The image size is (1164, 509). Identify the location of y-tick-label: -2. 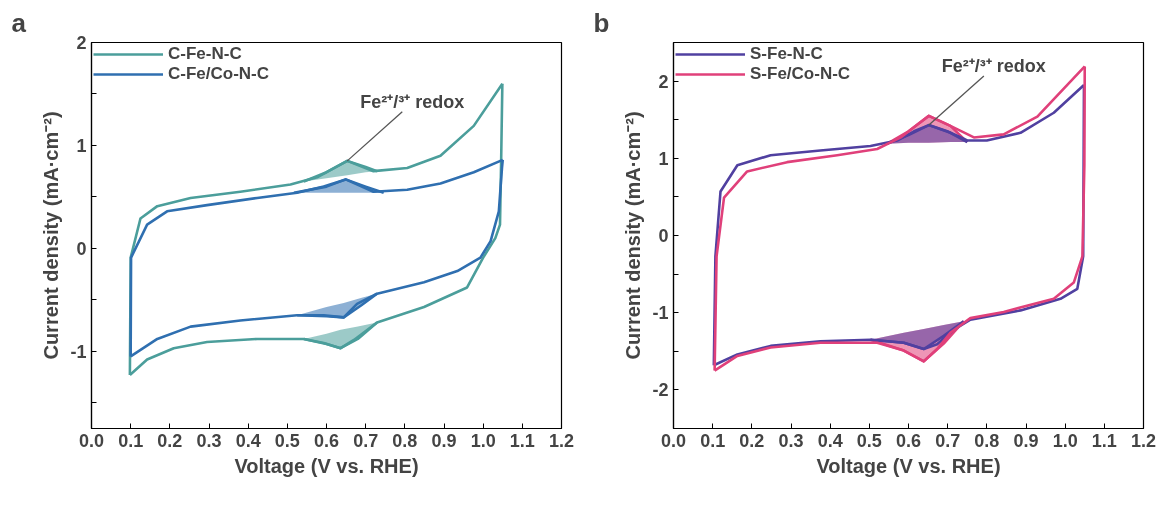
(660, 390).